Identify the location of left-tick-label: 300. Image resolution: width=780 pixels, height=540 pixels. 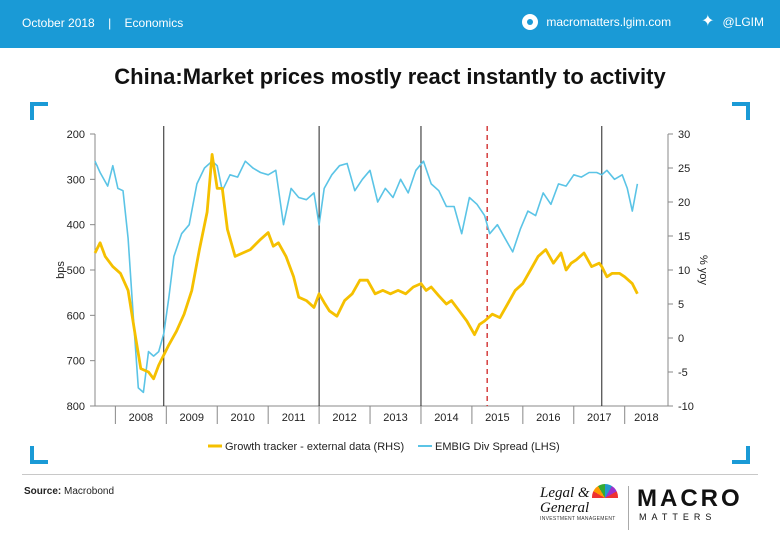
(76, 180).